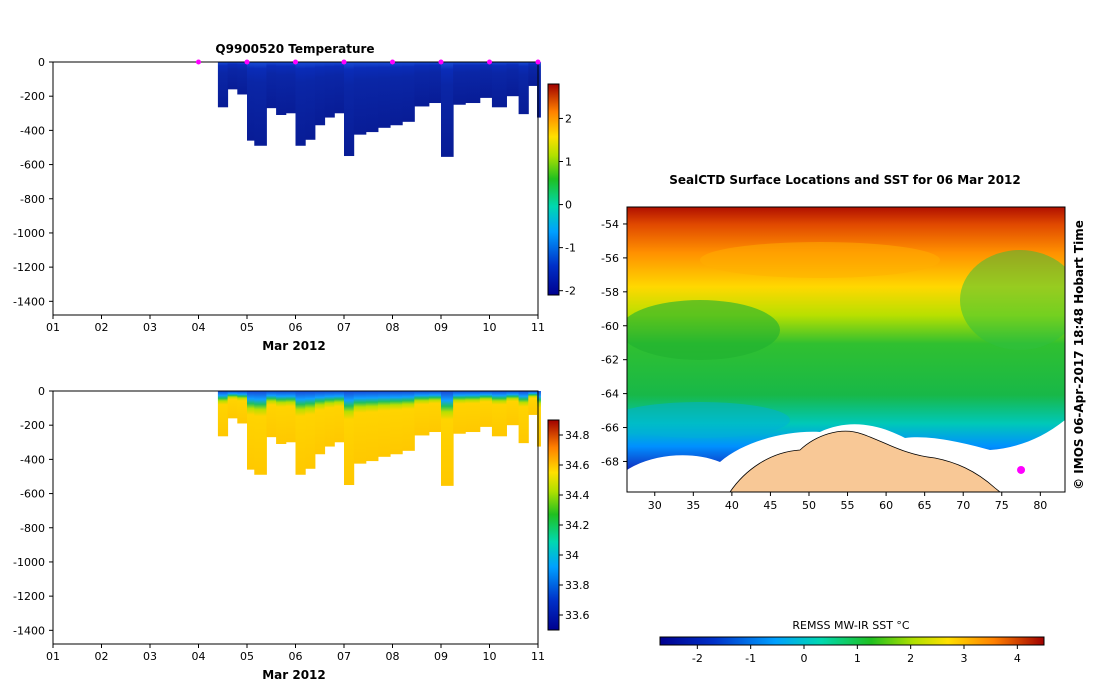 This screenshot has height=700, width=1099. I want to click on colorbar-tick-label: 34, so click(572, 555).